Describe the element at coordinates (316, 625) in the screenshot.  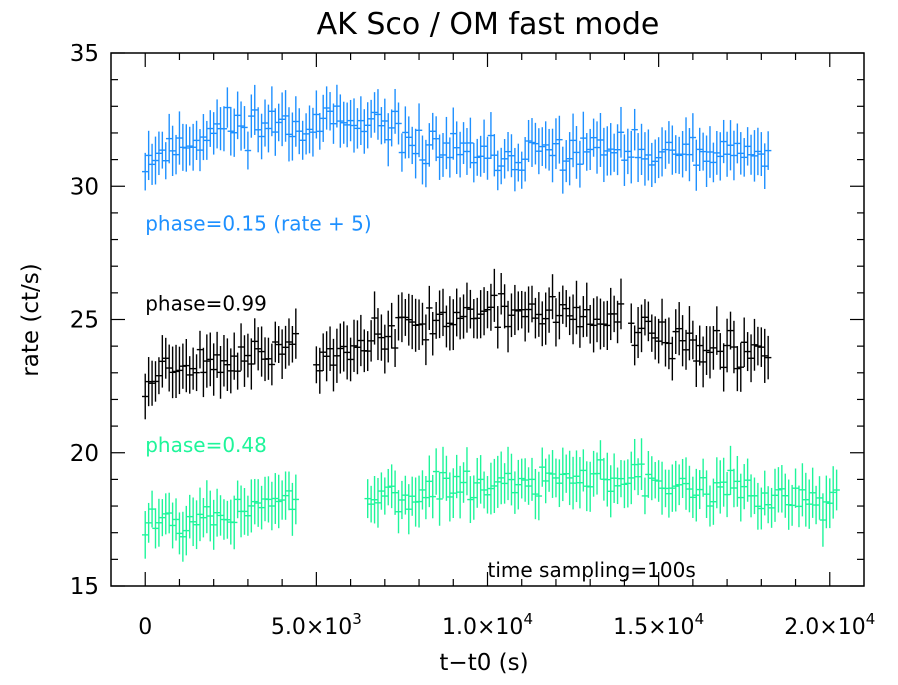
I see `x-tick-label: 5.0×10³` at that location.